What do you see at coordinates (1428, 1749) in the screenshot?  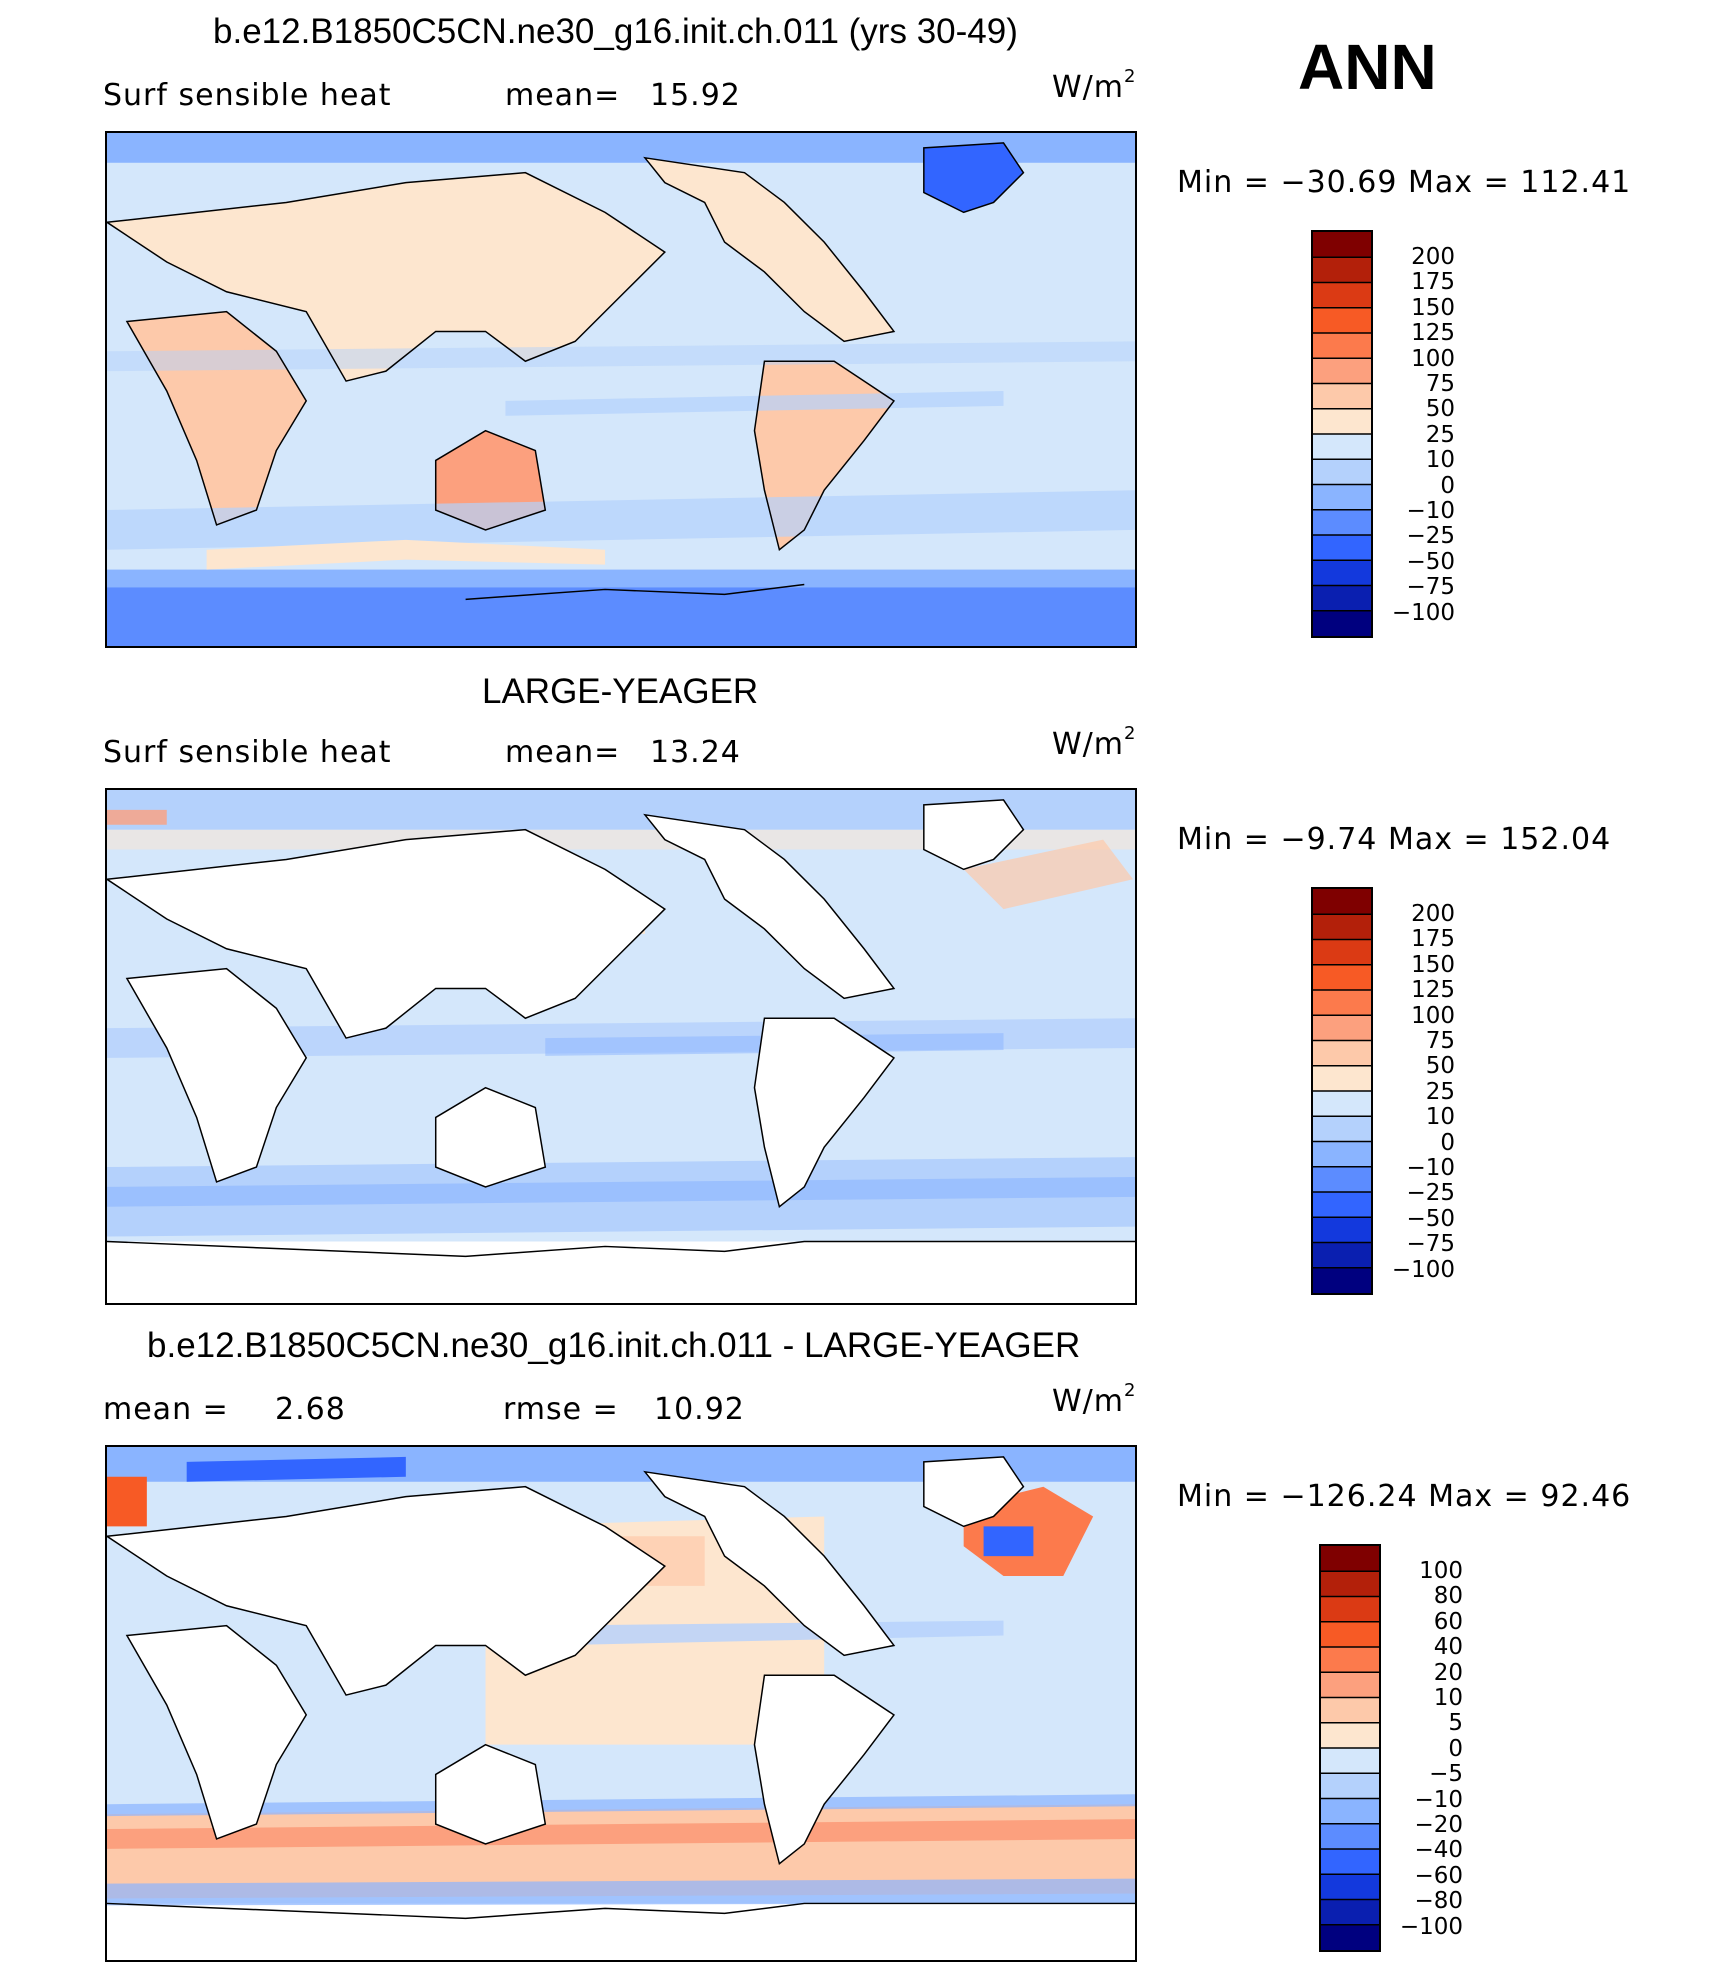 I see `panel-3-colorbar-ticks: 100 80 60 40 20 10 5 0 −5 −10 −20 −40 −60 −80 −100` at bounding box center [1428, 1749].